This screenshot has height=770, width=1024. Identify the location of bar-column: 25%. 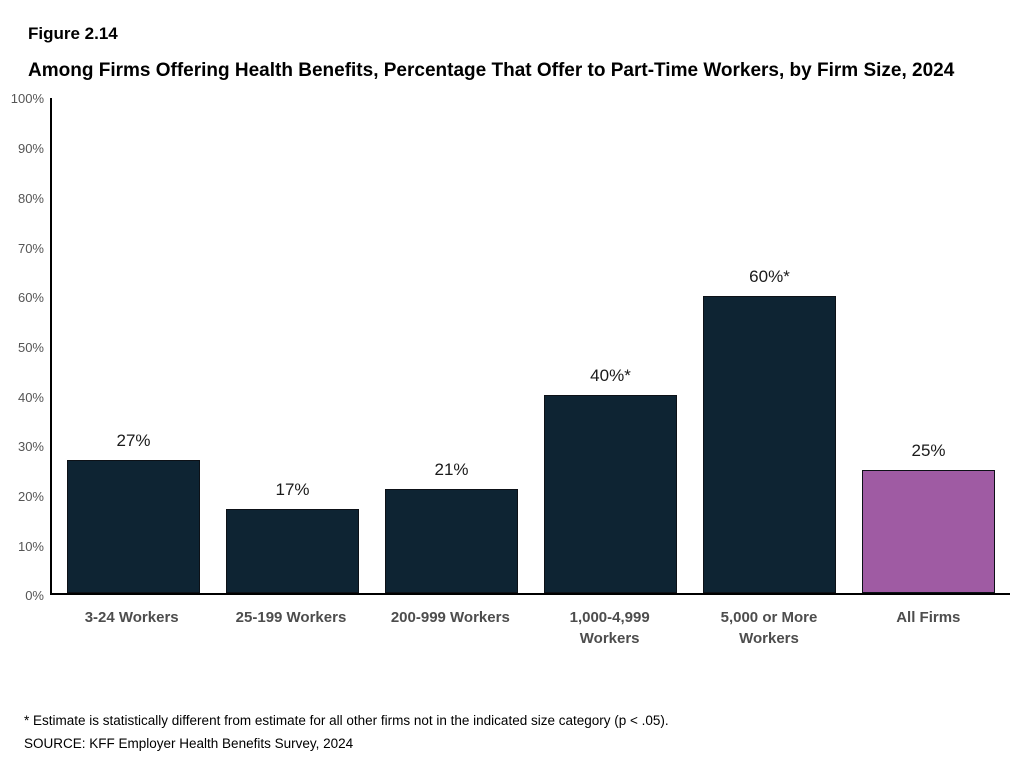
(928, 346).